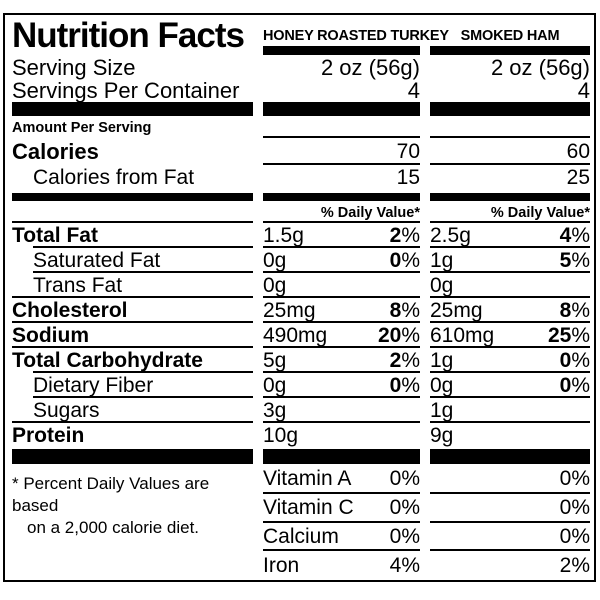 The width and height of the screenshot is (600, 600). I want to click on nutrient-daily-value: 4%, so click(574, 235).